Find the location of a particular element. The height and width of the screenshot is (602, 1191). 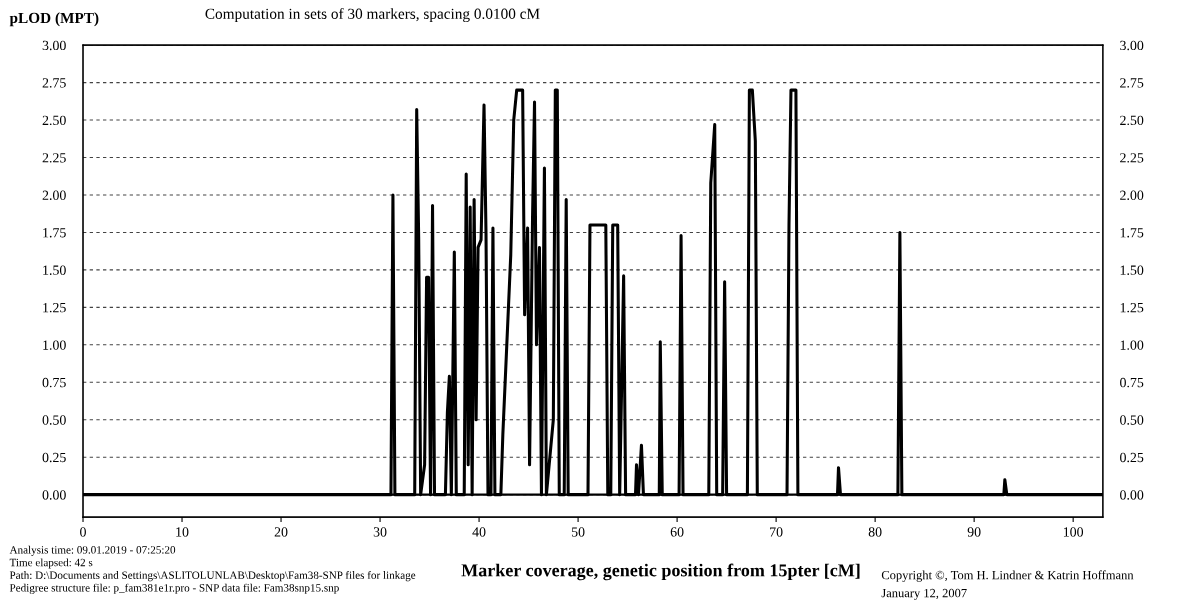

y-tick-label: 1.50 is located at coordinates (54, 270).